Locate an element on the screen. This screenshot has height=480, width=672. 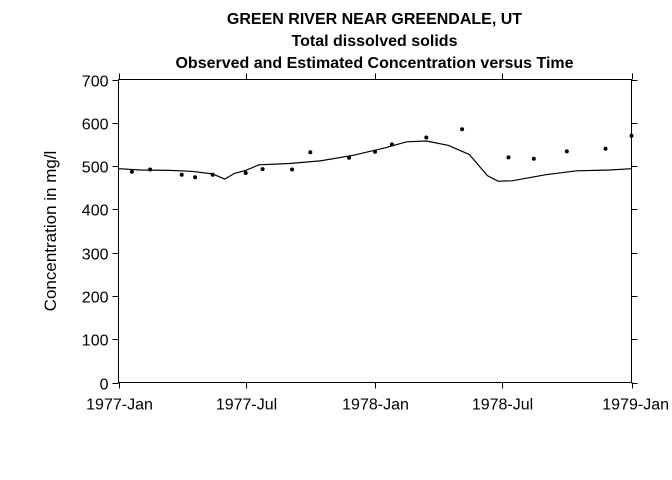
chart-subtitle: Total dissolved solids is located at coordinates (374, 41).